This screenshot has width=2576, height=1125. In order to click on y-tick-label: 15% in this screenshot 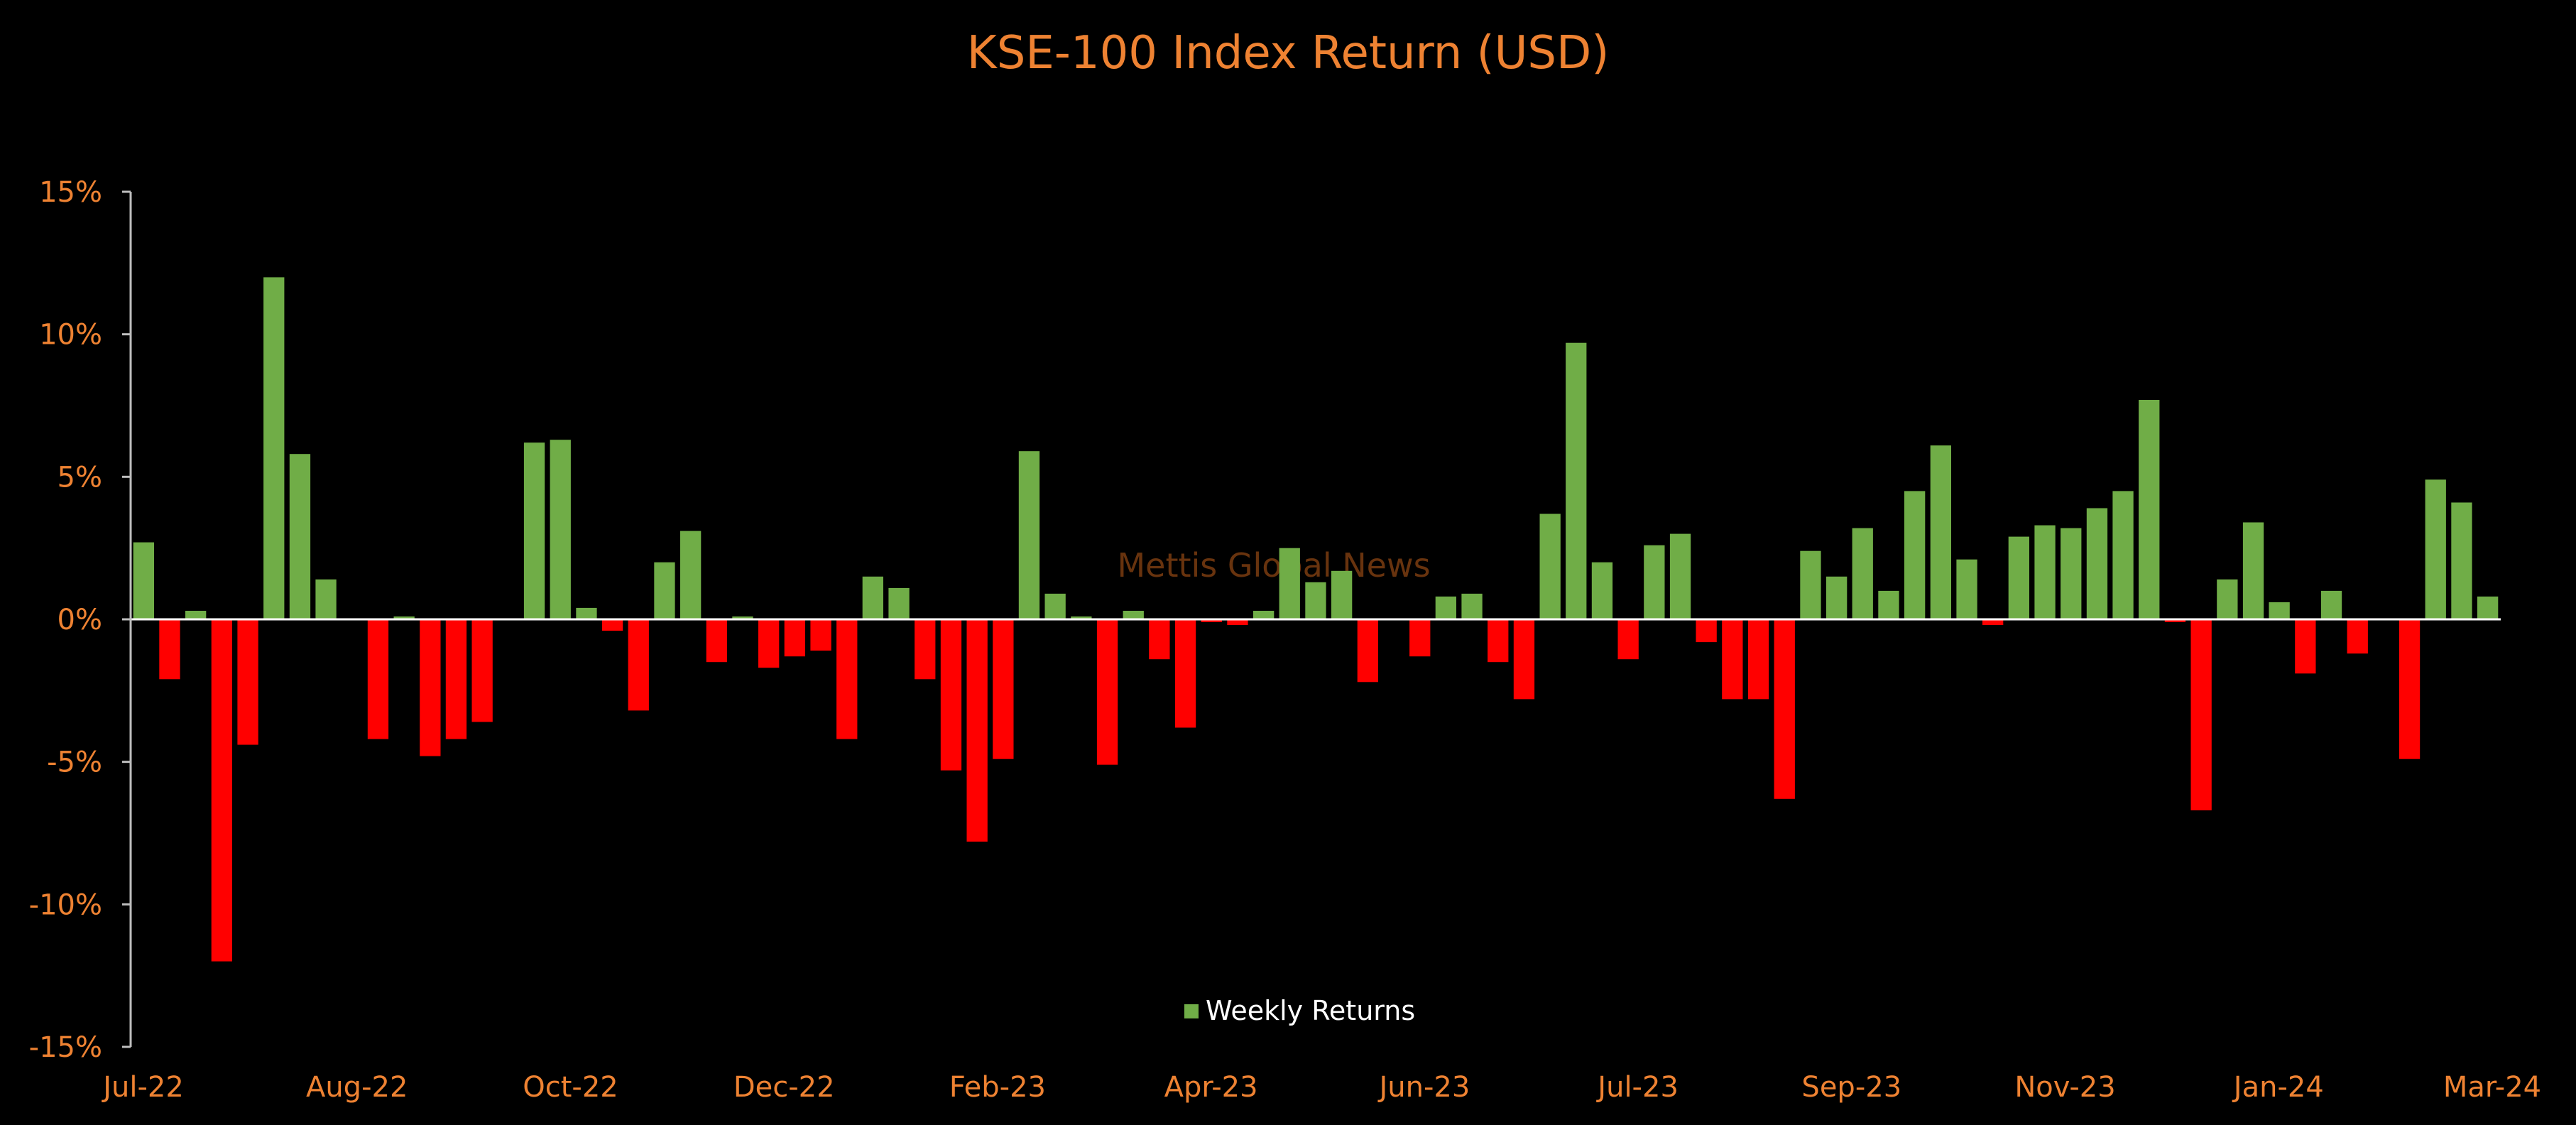, I will do `click(70, 192)`.